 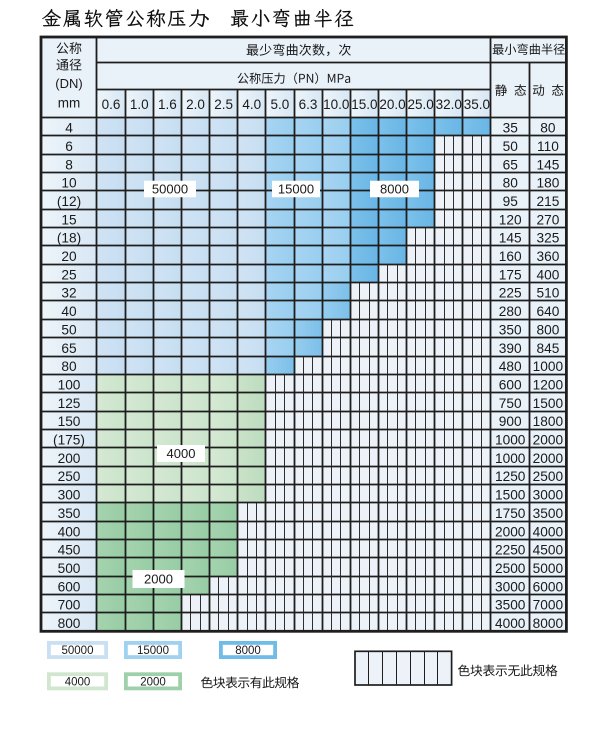 What do you see at coordinates (547, 219) in the screenshot?
I see `svg-text: 270` at bounding box center [547, 219].